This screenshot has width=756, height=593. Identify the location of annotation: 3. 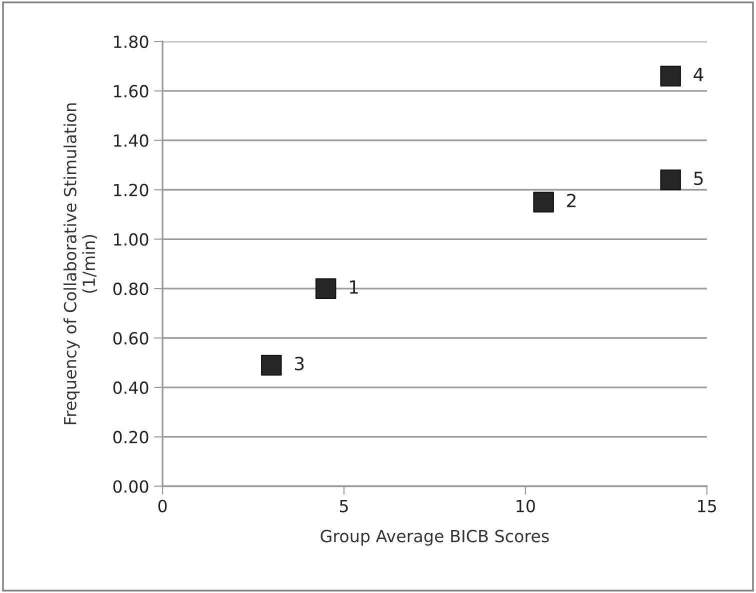
(299, 363).